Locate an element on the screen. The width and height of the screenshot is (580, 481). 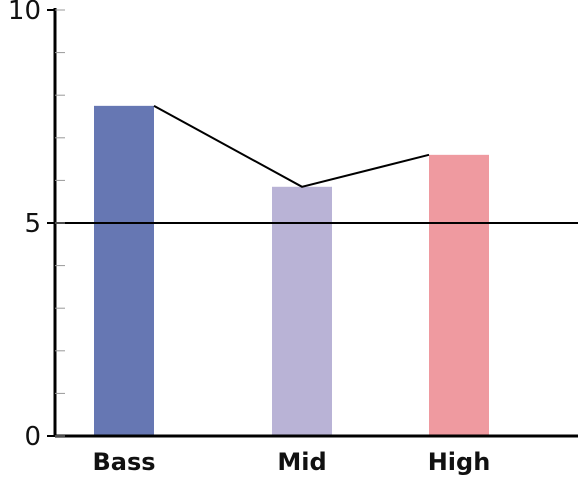
x-category-label: Mid is located at coordinates (301, 462).